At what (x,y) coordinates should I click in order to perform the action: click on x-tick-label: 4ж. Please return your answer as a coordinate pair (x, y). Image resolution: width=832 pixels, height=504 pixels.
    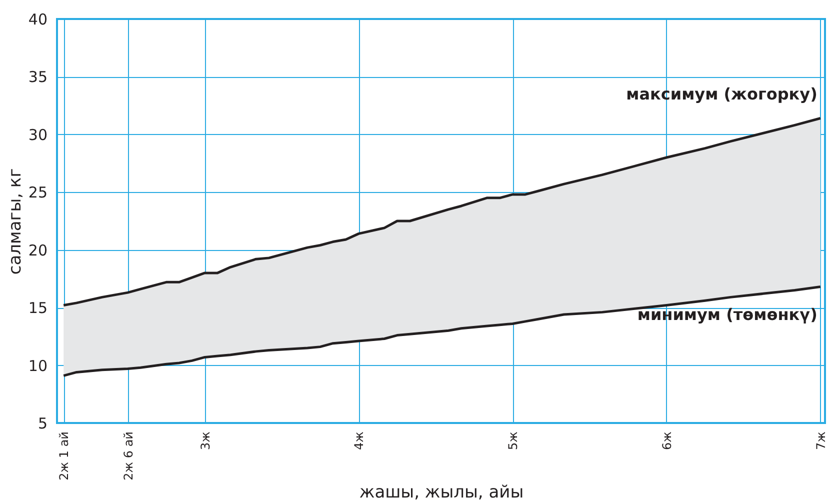
    Looking at the image, I should click on (359, 440).